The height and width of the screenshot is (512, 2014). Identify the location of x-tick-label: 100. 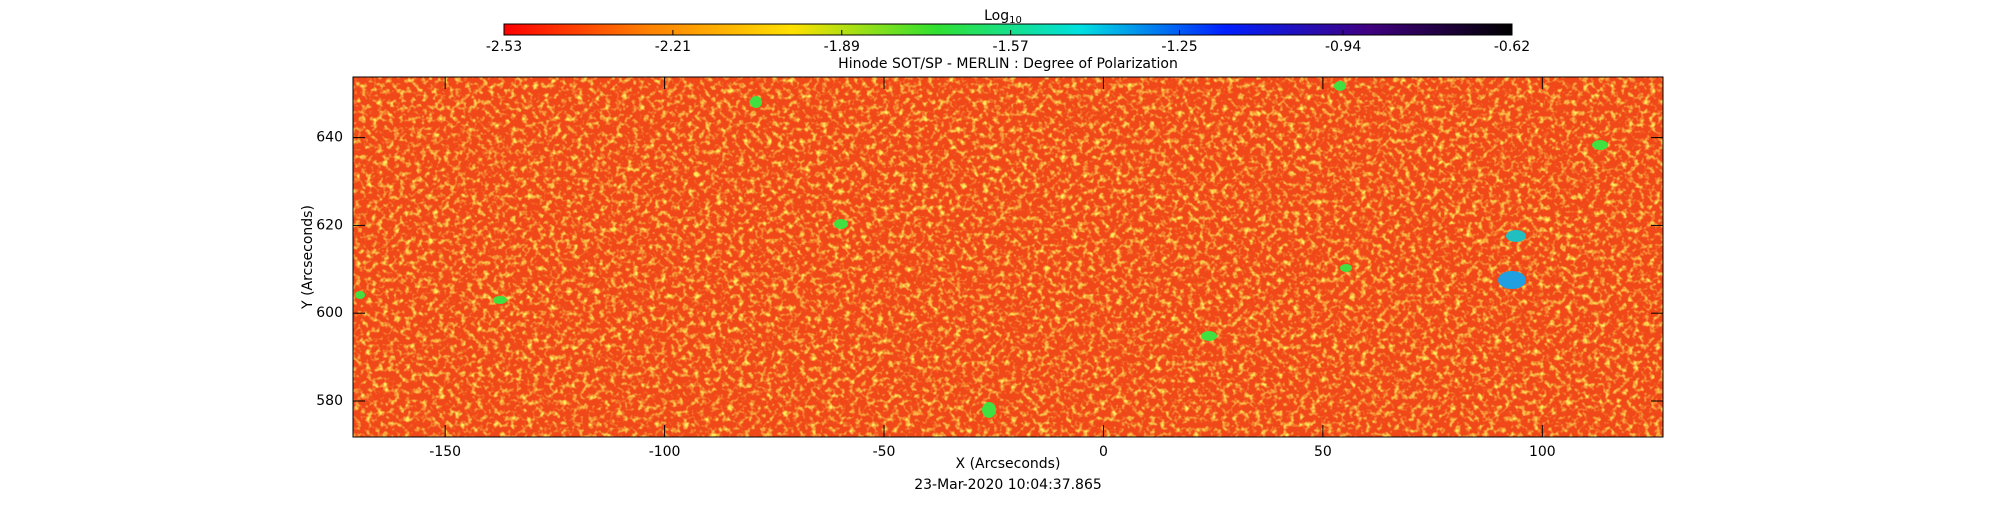
(1542, 452).